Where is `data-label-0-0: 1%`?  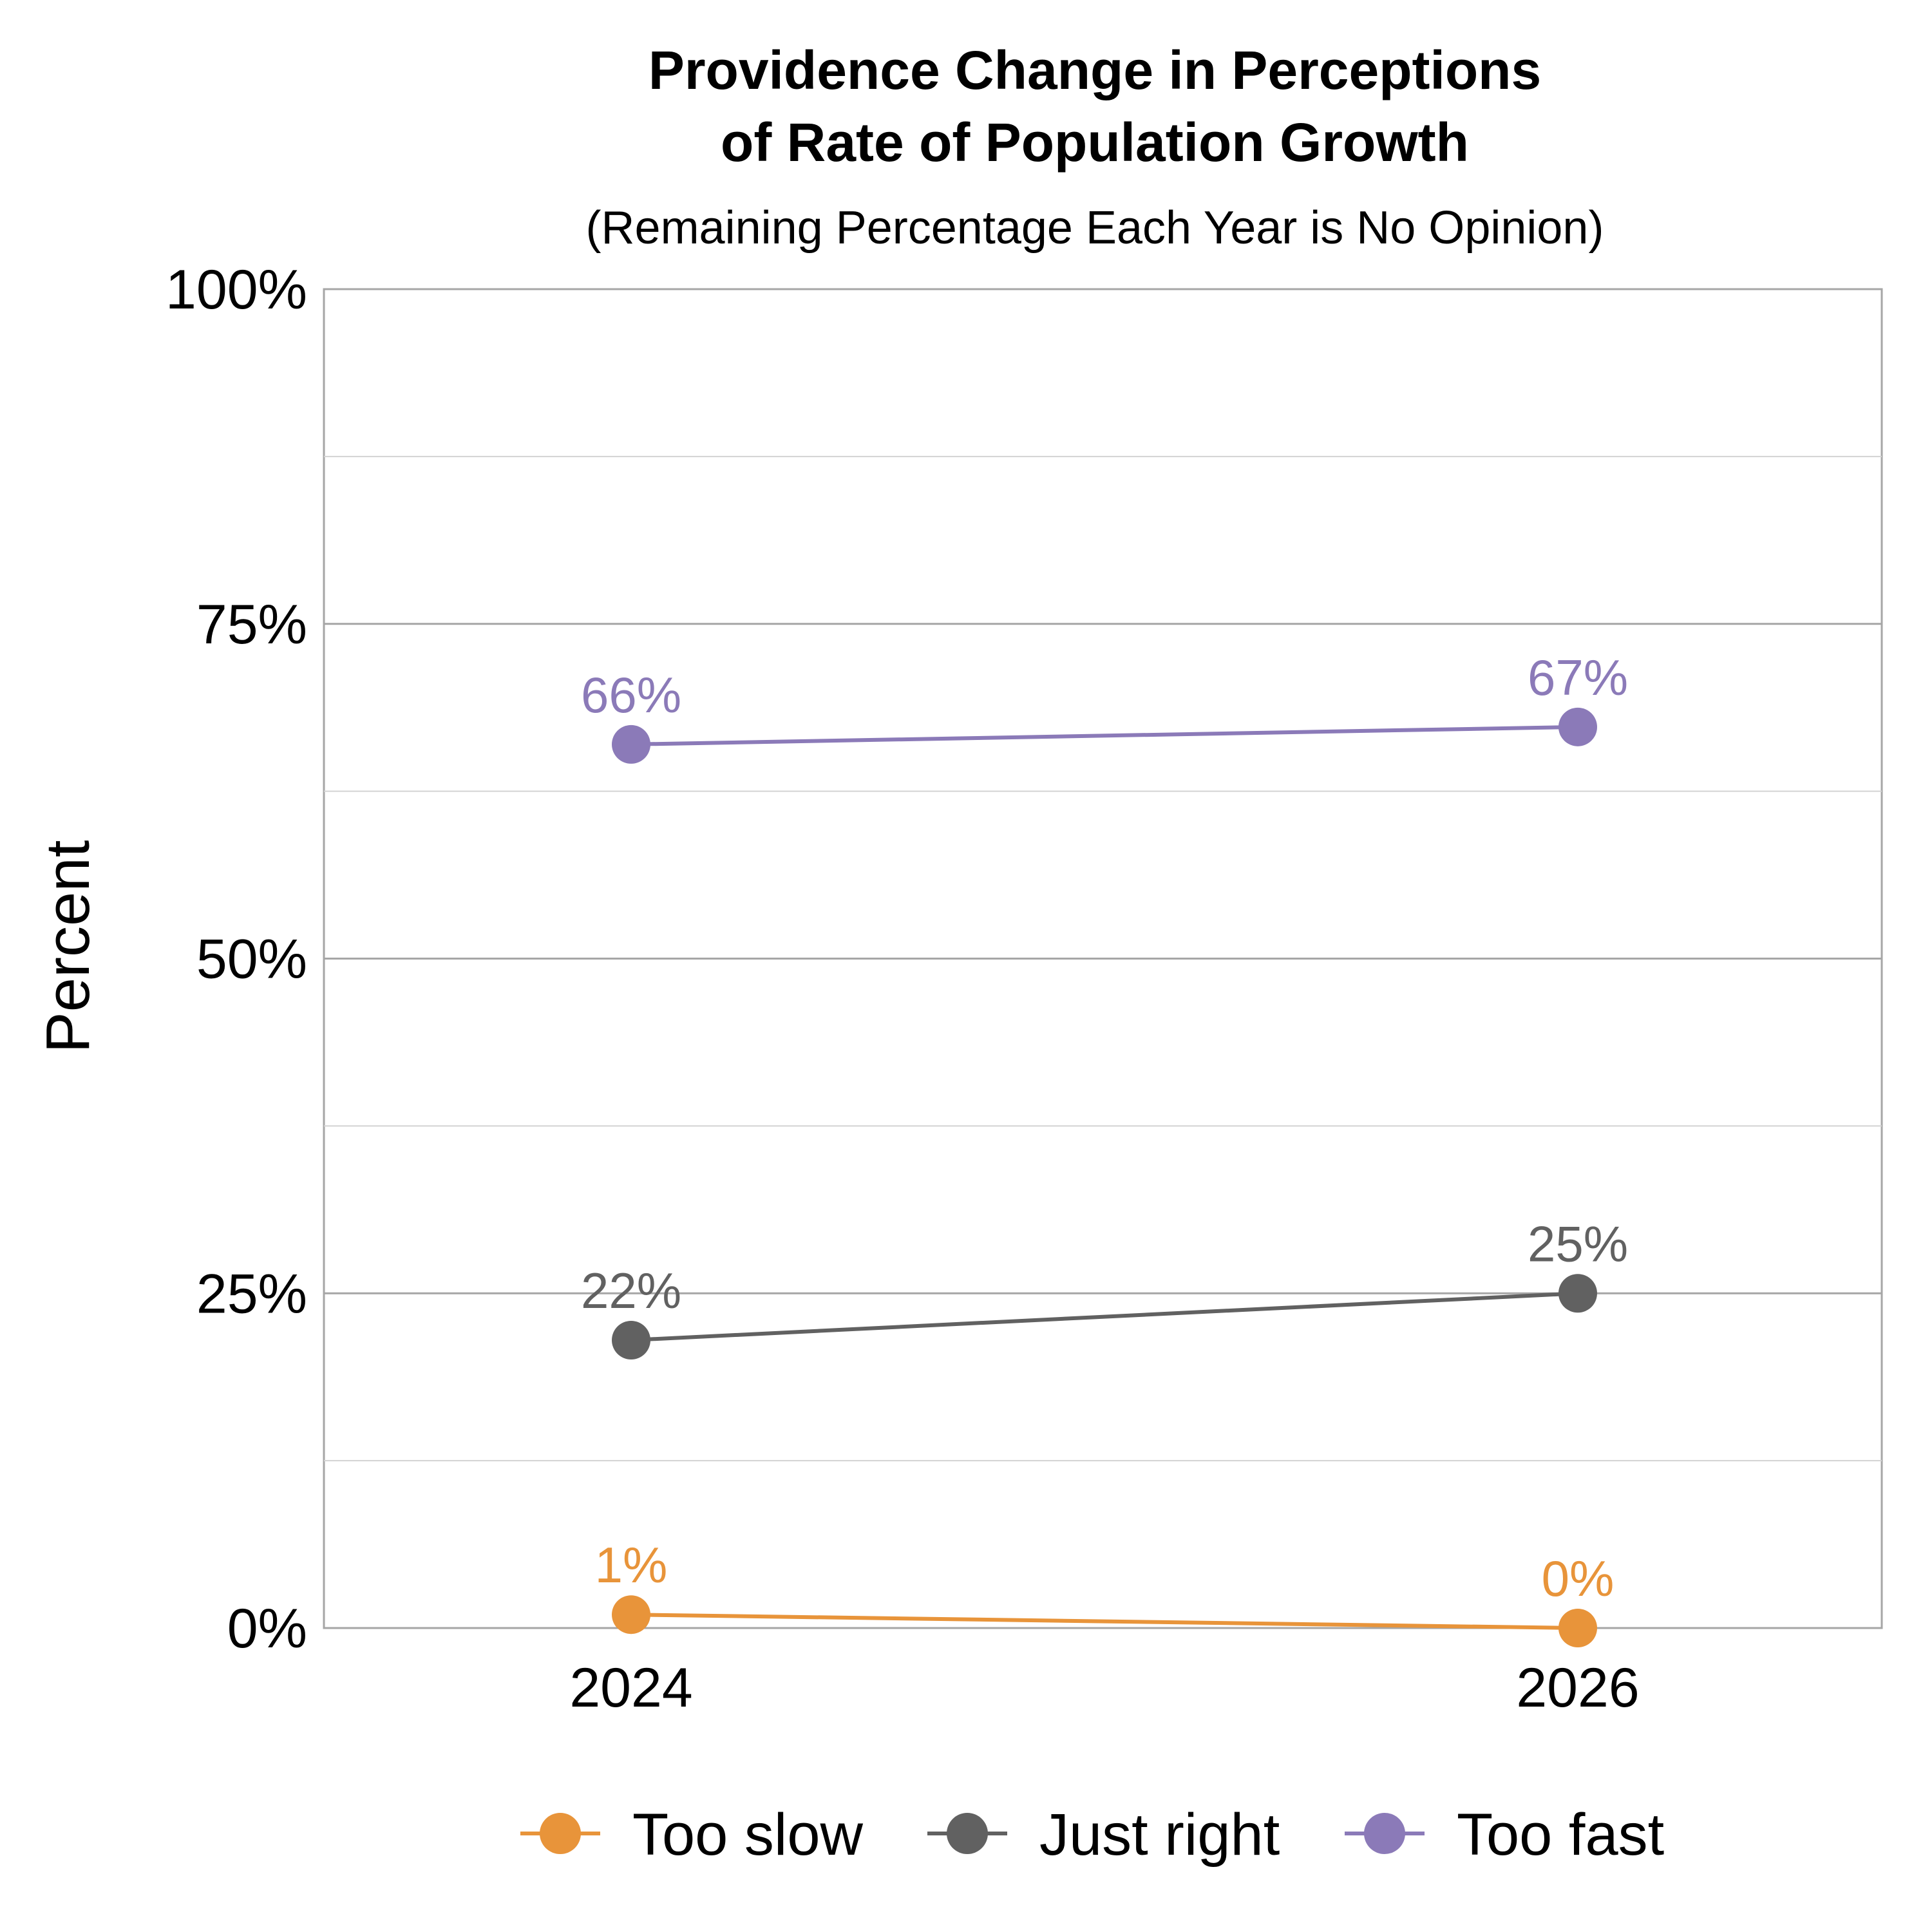
data-label-0-0: 1% is located at coordinates (631, 1565).